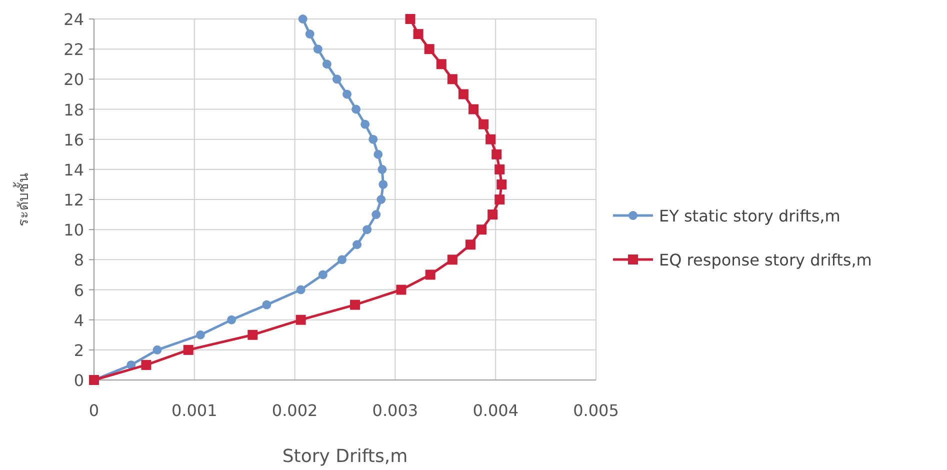  I want to click on x-tick-label: 0.003, so click(395, 410).